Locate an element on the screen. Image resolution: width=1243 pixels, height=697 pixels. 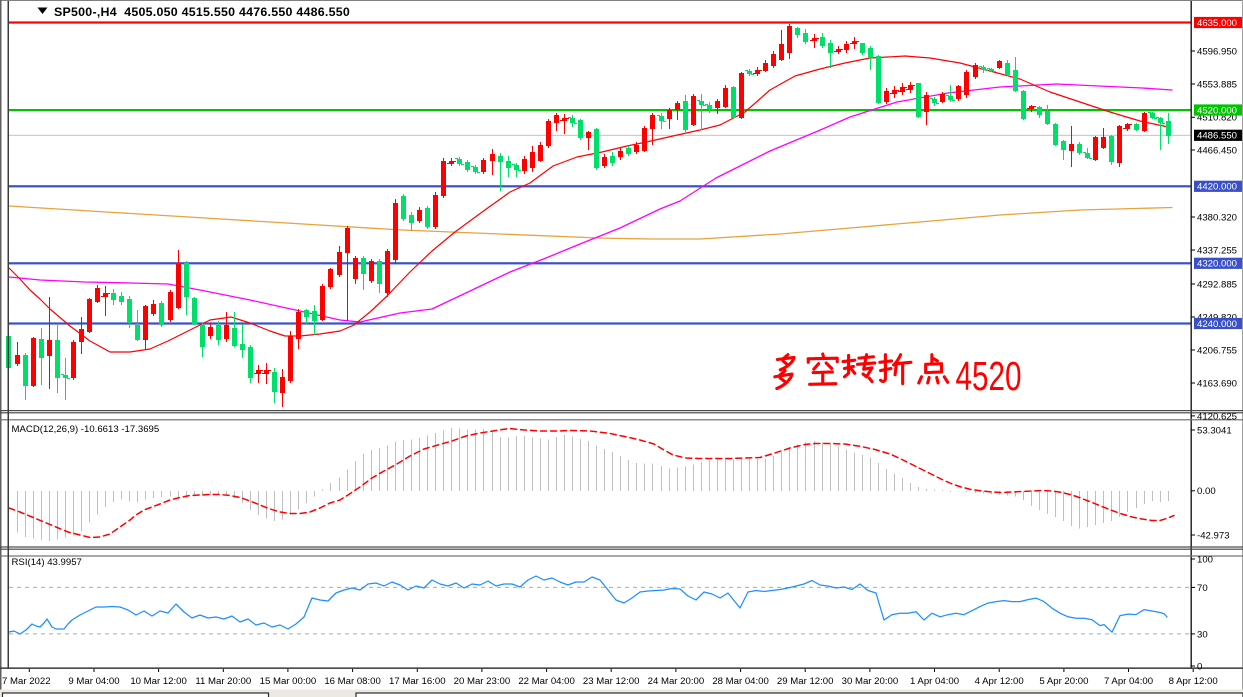
svg-text: 23 Mar 12:00 is located at coordinates (611, 681).